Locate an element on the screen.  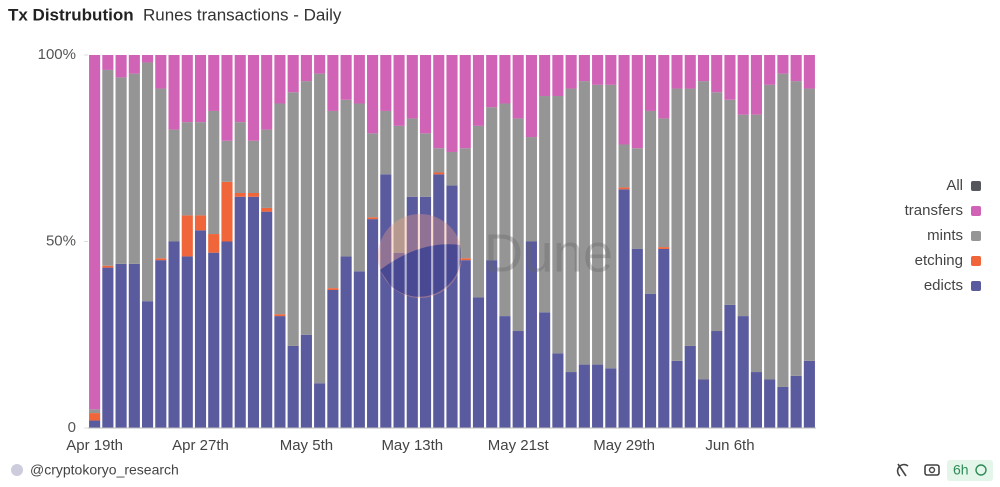
chart-subtitle: Runes transactions - Daily is located at coordinates (242, 14).